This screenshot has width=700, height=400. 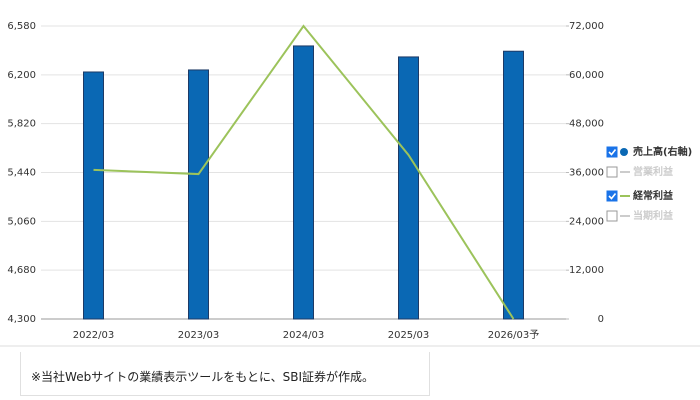 What do you see at coordinates (653, 171) in the screenshot?
I see `legend-label: 営業利益` at bounding box center [653, 171].